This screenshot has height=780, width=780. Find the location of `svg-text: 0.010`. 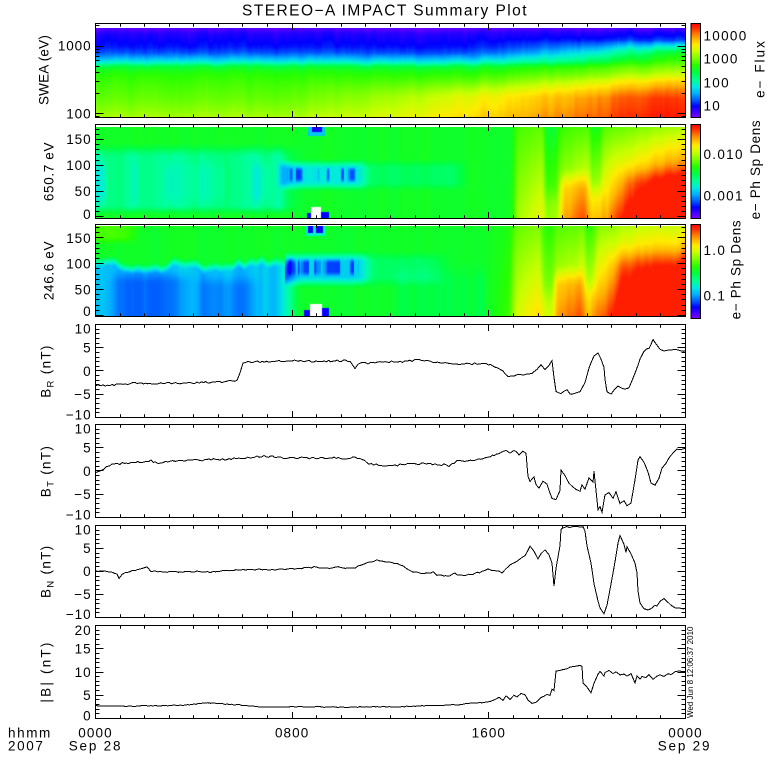

svg-text: 0.010 is located at coordinates (724, 154).